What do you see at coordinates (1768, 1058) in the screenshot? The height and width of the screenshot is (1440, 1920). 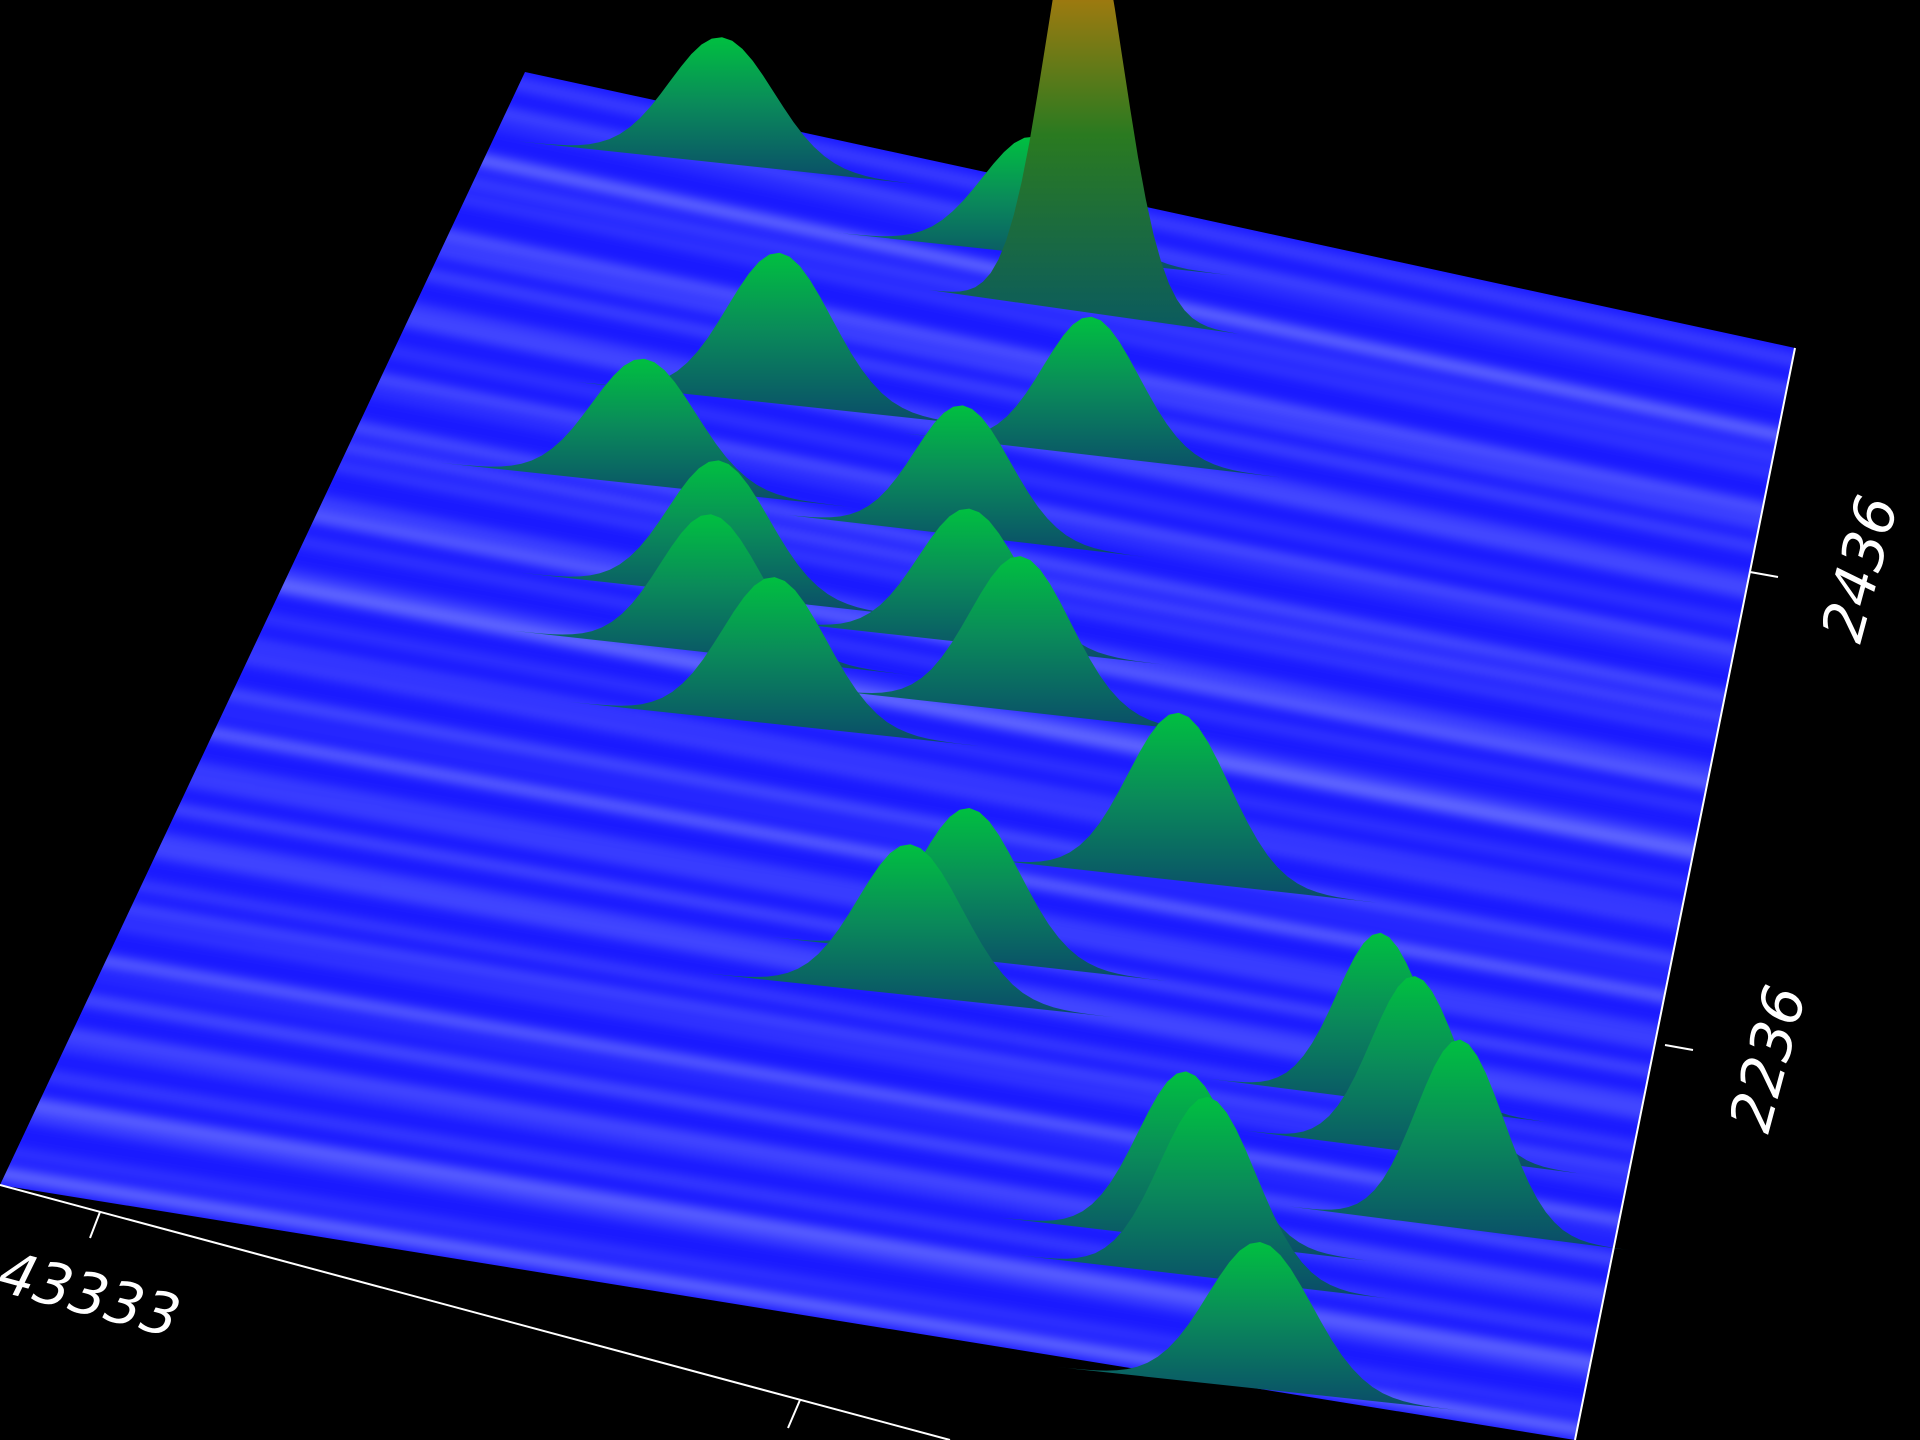 I see `y-axis-tick-label: 2236` at bounding box center [1768, 1058].